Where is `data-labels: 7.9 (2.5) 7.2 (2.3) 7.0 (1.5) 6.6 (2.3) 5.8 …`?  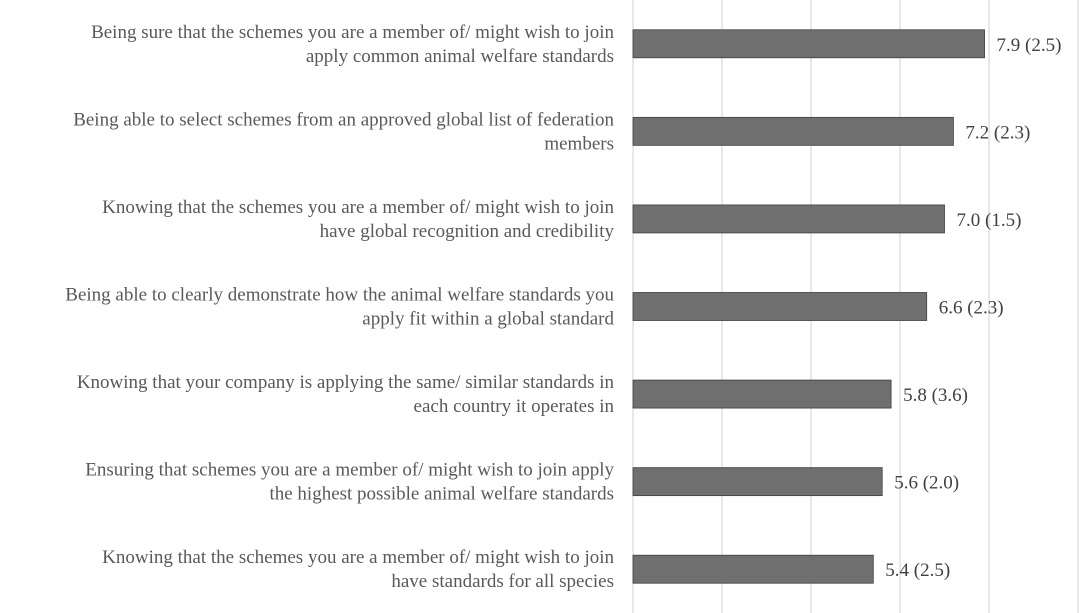
data-labels: 7.9 (2.5) 7.2 (2.3) 7.0 (1.5) 6.6 (2.3) 5.8 … is located at coordinates (973, 308).